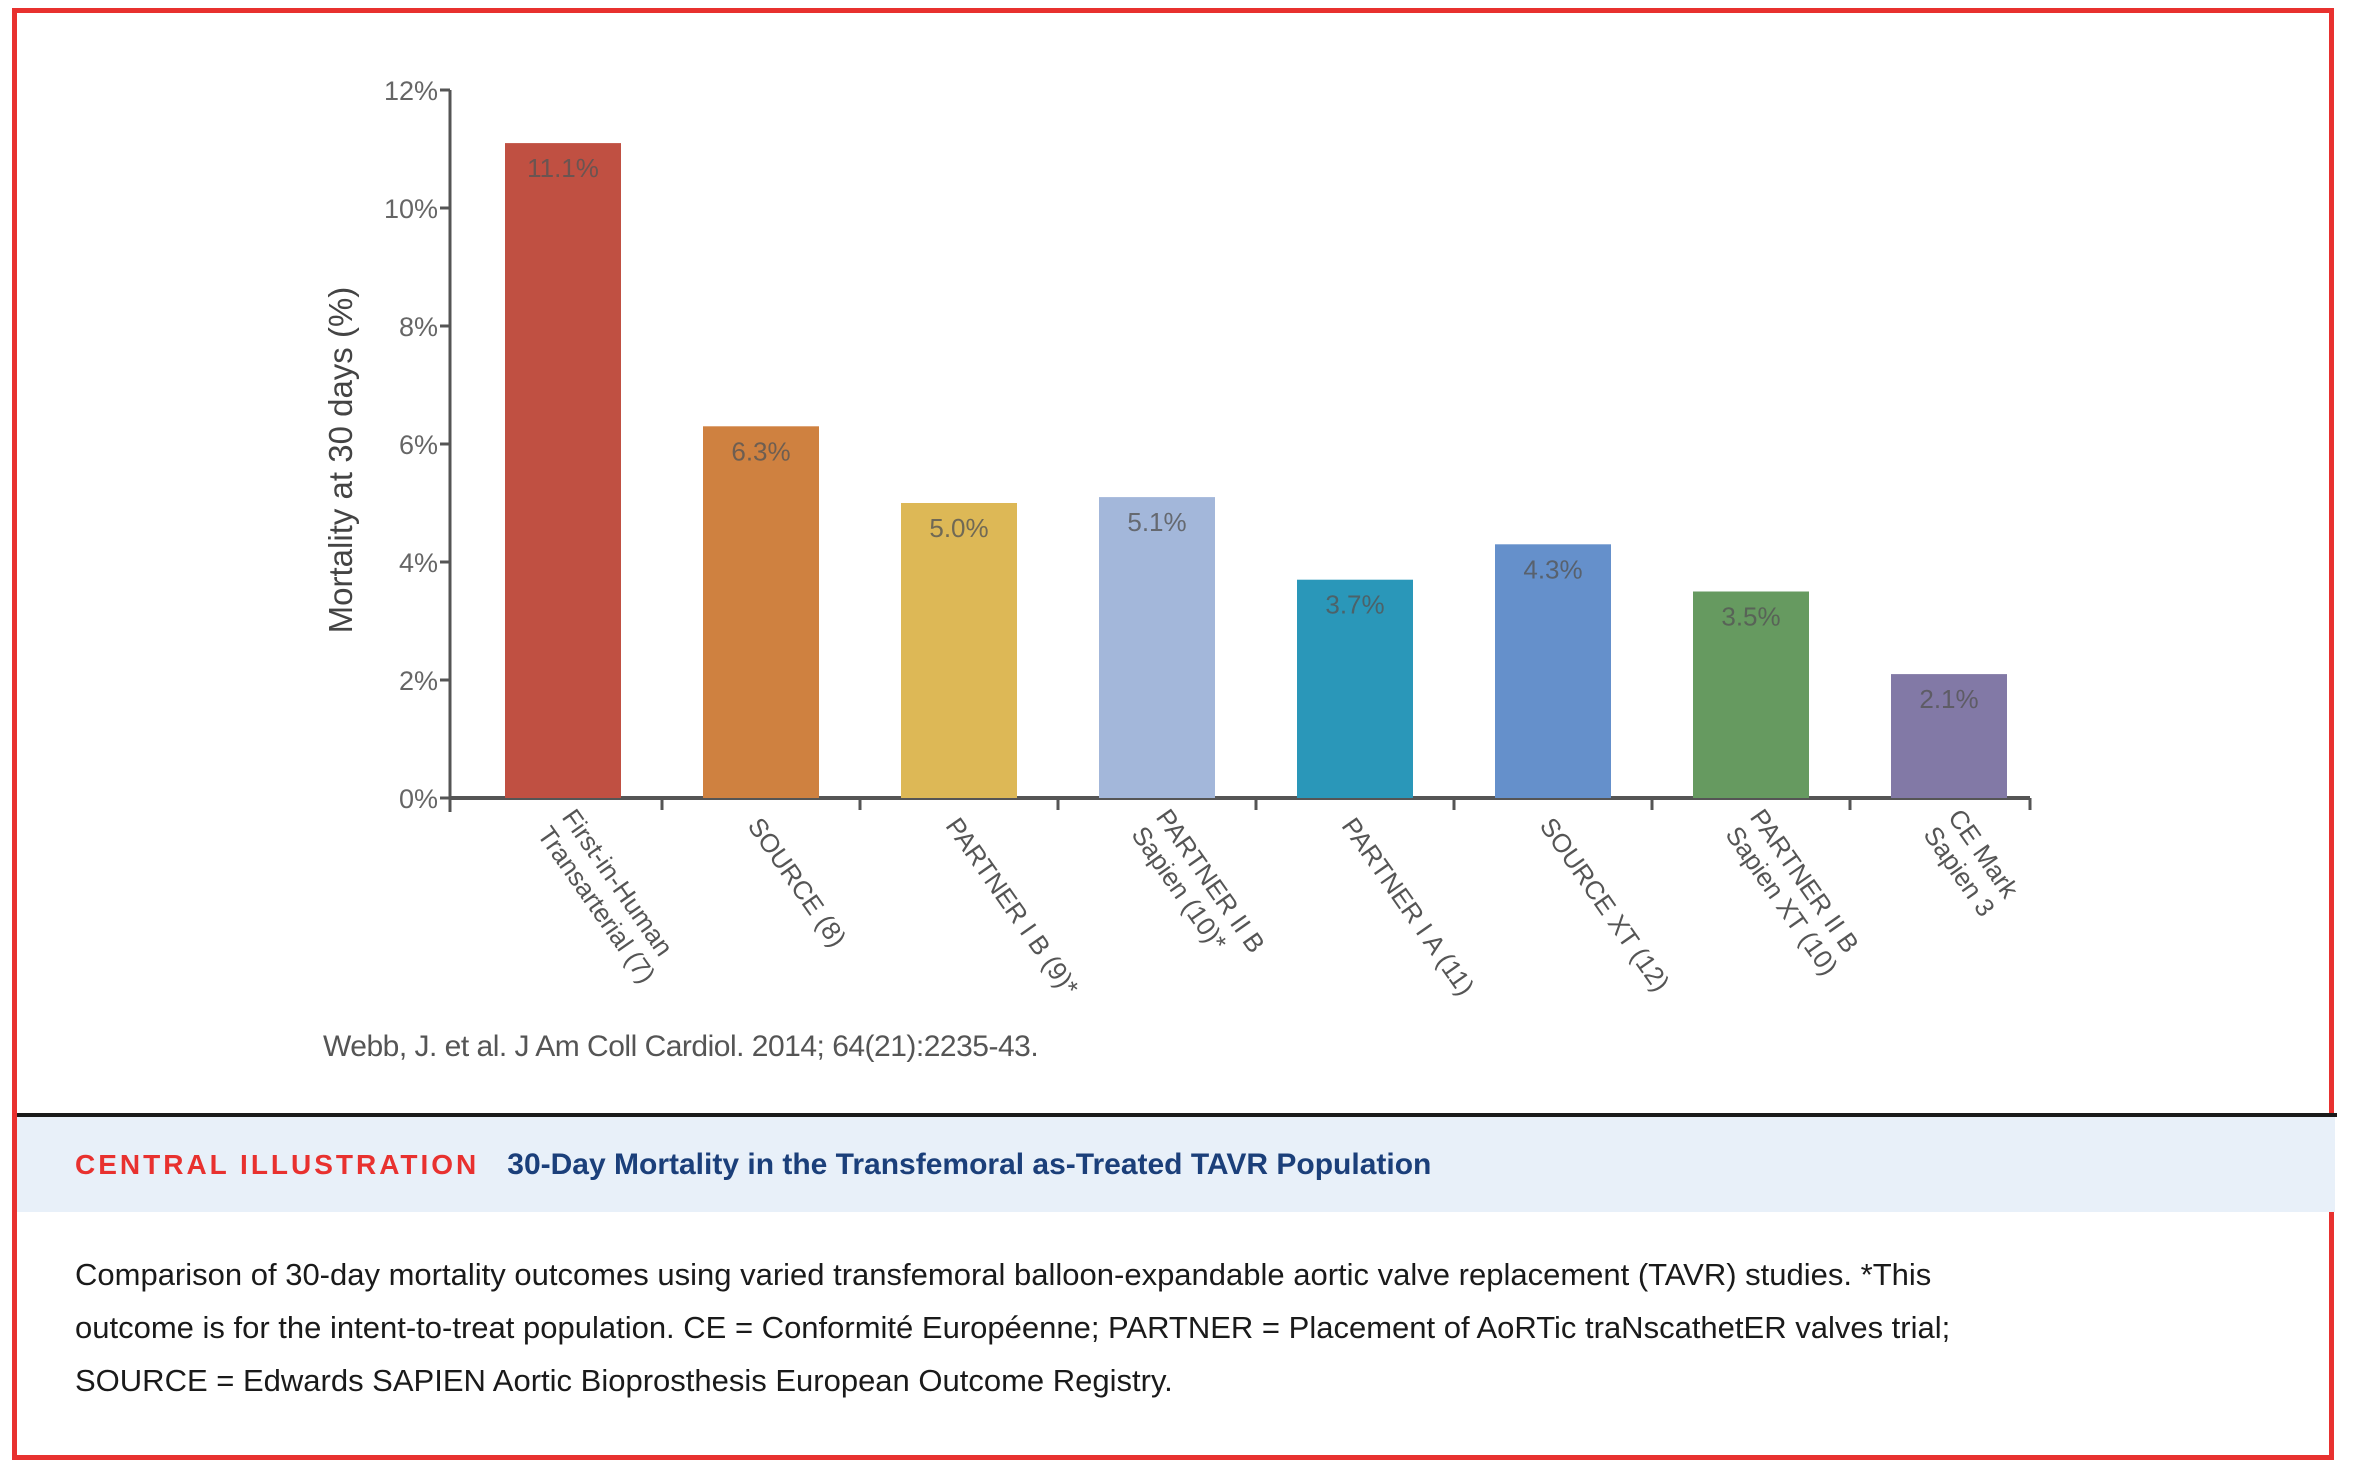  Describe the element at coordinates (418, 681) in the screenshot. I see `y-tick-label: 2%` at that location.